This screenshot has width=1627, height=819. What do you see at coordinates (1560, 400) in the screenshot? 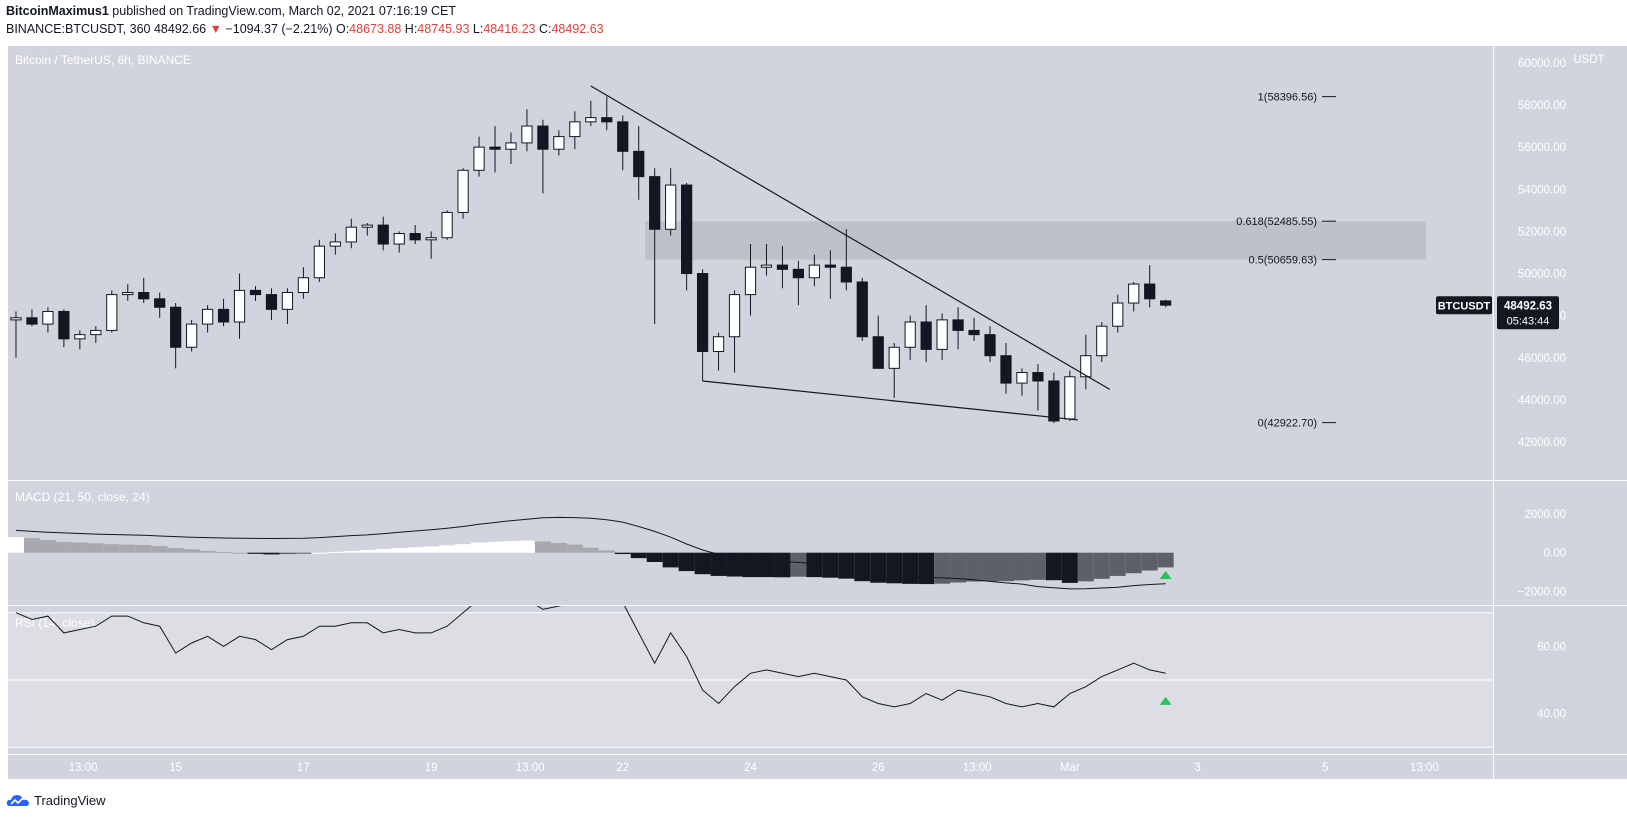
I see `price-axis` at bounding box center [1560, 400].